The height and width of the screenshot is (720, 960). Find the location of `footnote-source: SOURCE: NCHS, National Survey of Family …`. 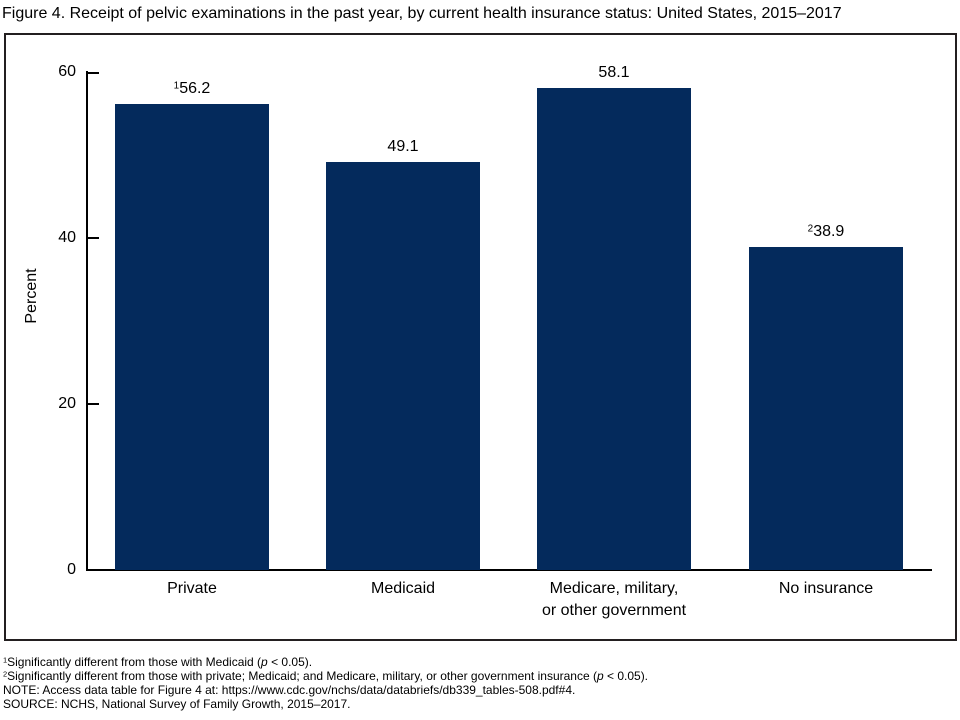

footnote-source: SOURCE: NCHS, National Survey of Family … is located at coordinates (325, 704).